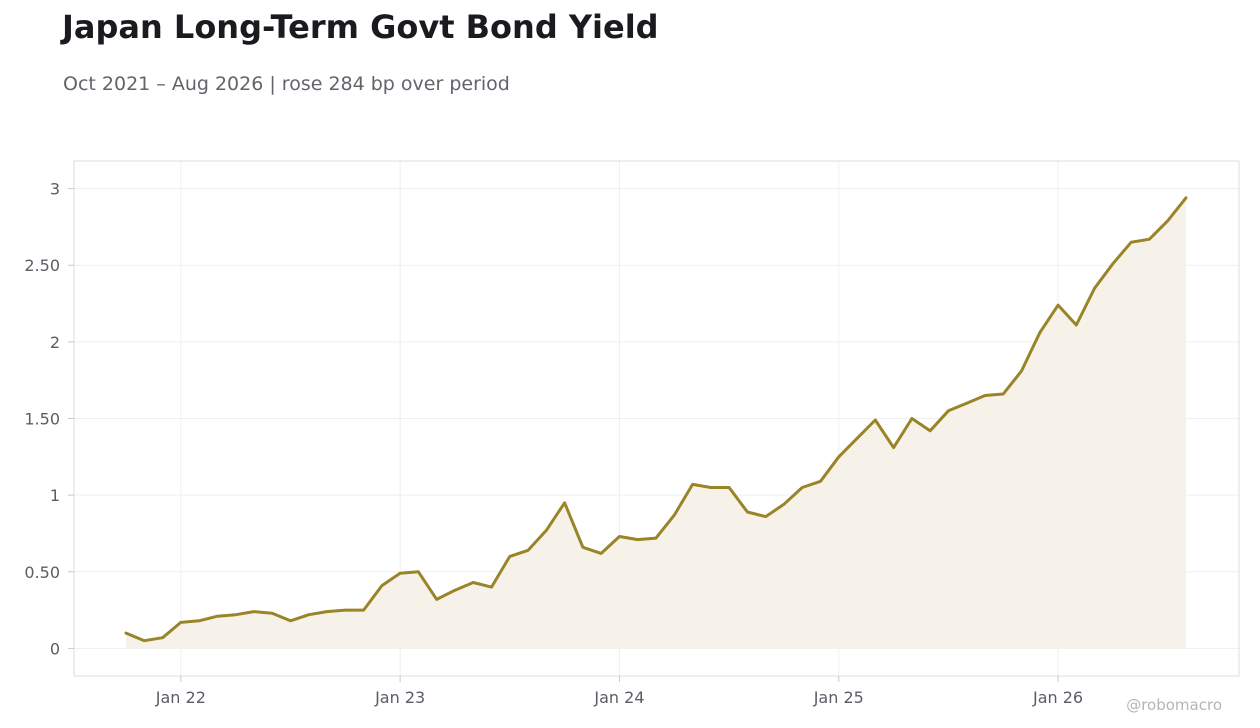  What do you see at coordinates (42, 419) in the screenshot?
I see `y-tick-label: 1.50` at bounding box center [42, 419].